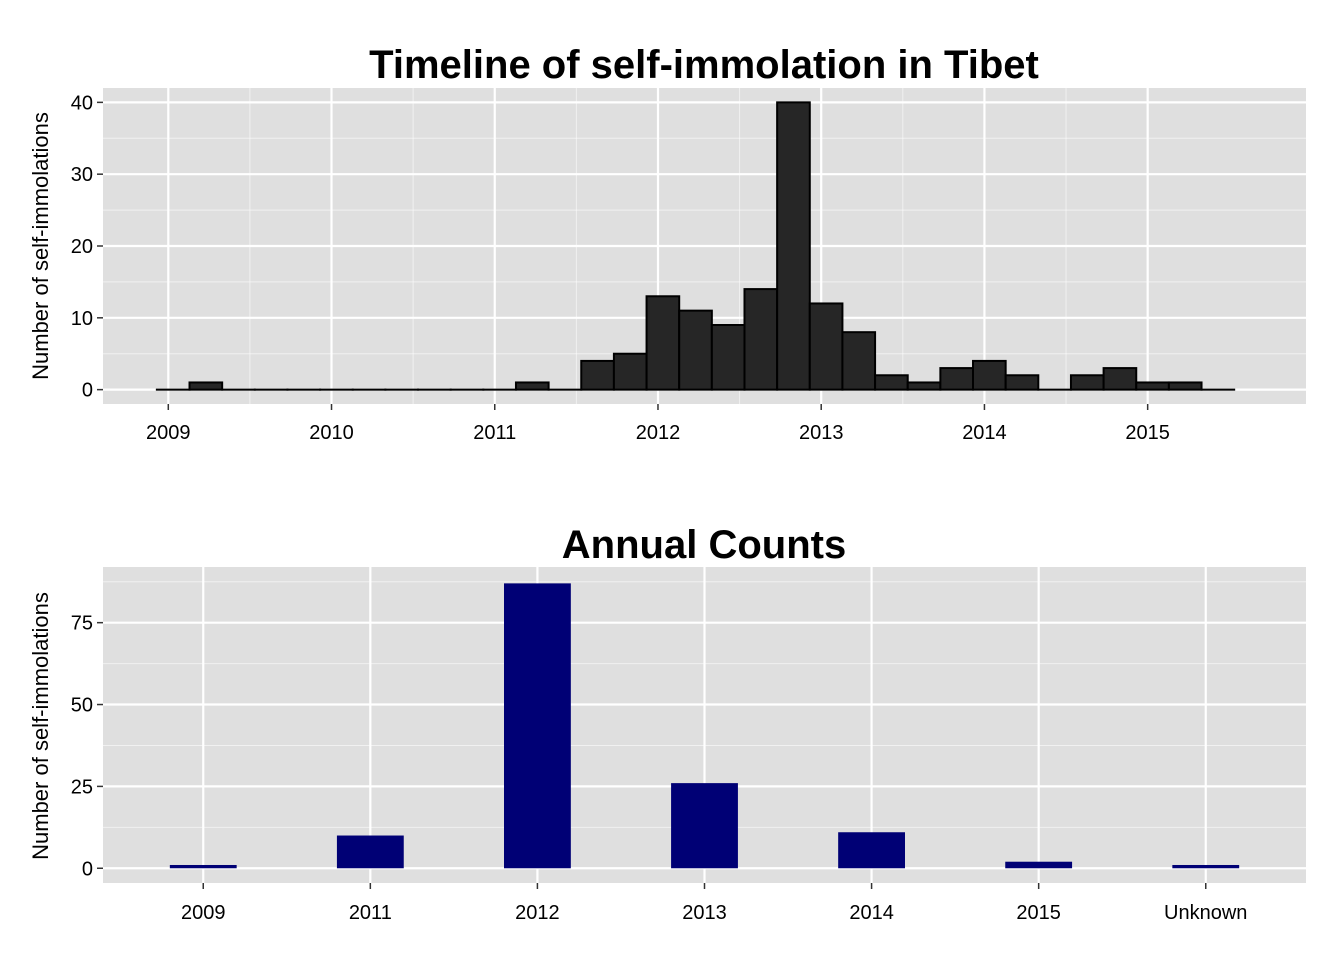  Describe the element at coordinates (1147, 433) in the screenshot. I see `timeline-x-tick-label: 2015` at that location.